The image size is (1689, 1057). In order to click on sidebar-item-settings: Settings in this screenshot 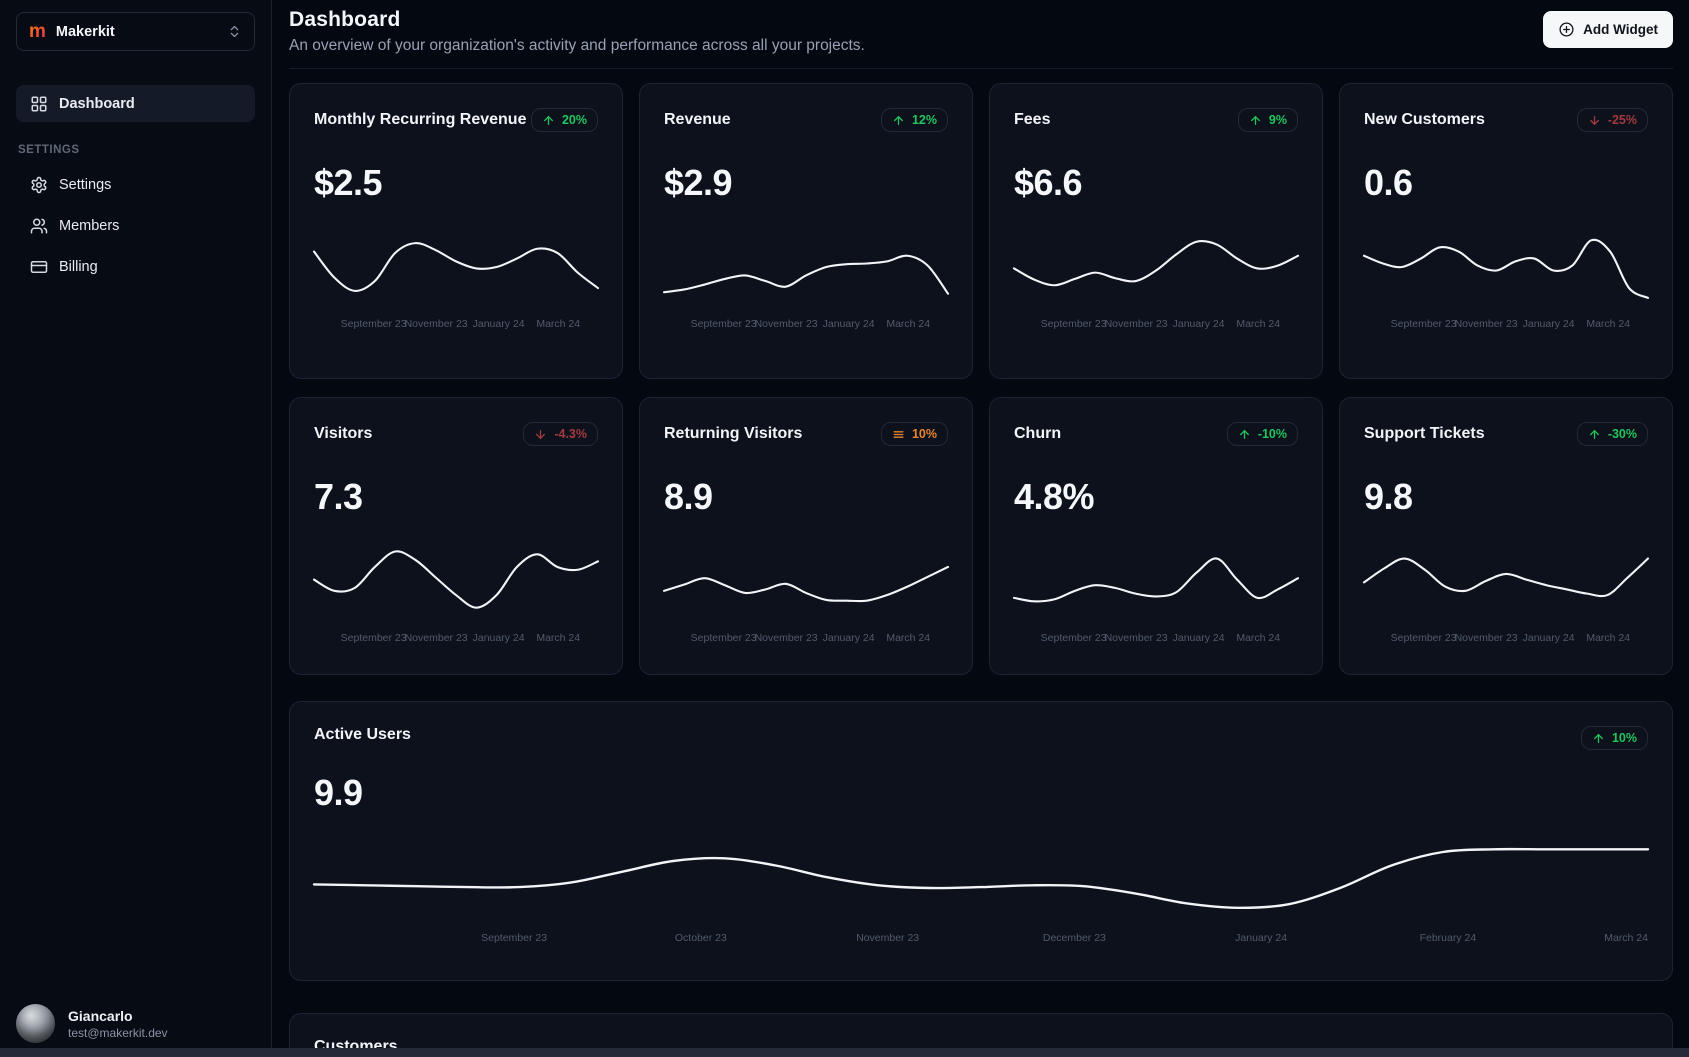, I will do `click(135, 184)`.